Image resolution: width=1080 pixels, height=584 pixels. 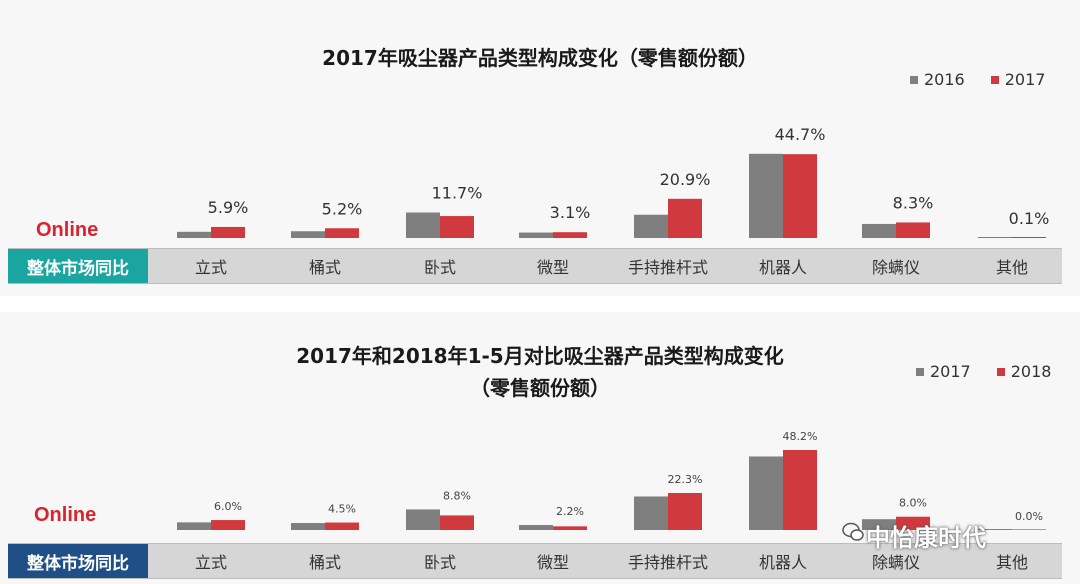 What do you see at coordinates (342, 526) in the screenshot?
I see `bar-2018-桶式` at bounding box center [342, 526].